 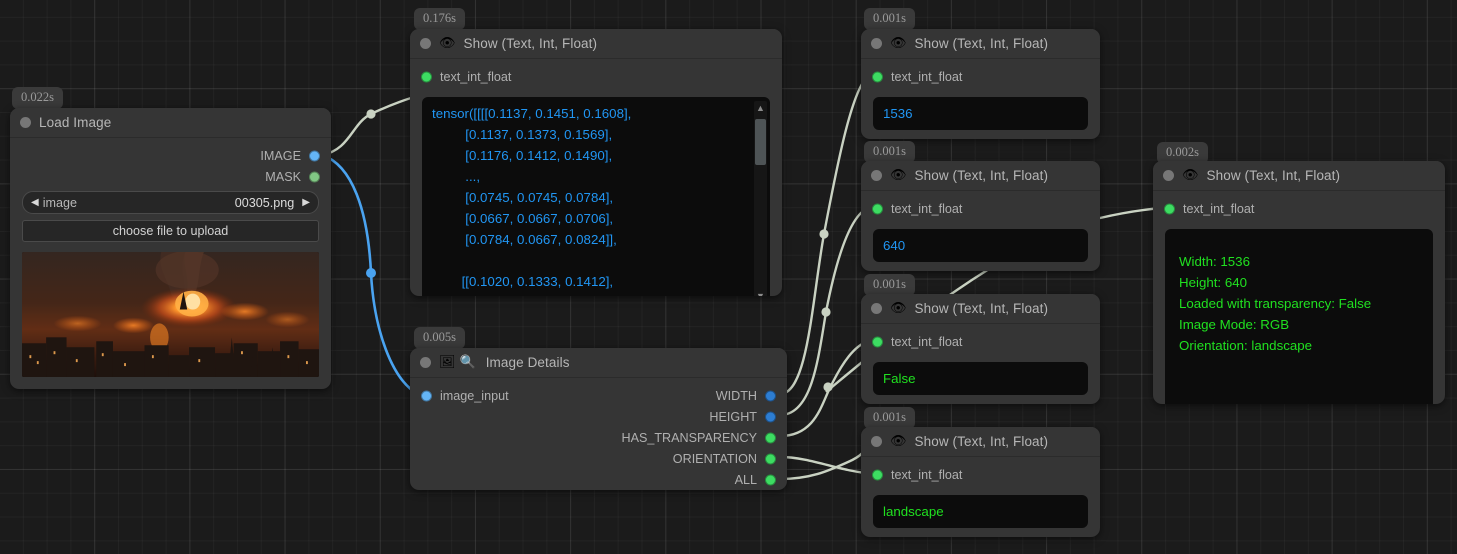 I want to click on output-slot-mask: MASK, so click(x=165, y=176).